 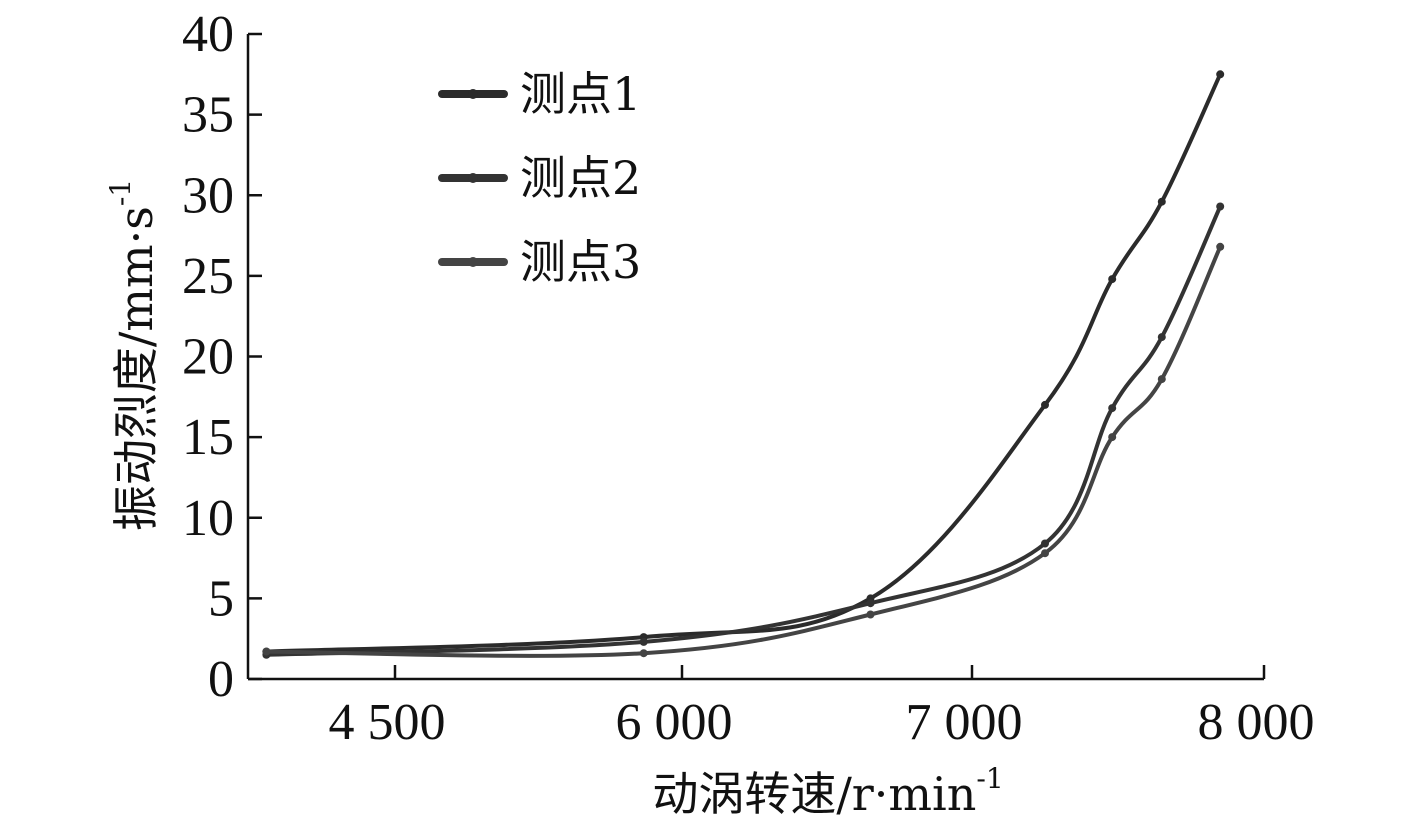 What do you see at coordinates (580, 262) in the screenshot?
I see `legend-label: 测点3` at bounding box center [580, 262].